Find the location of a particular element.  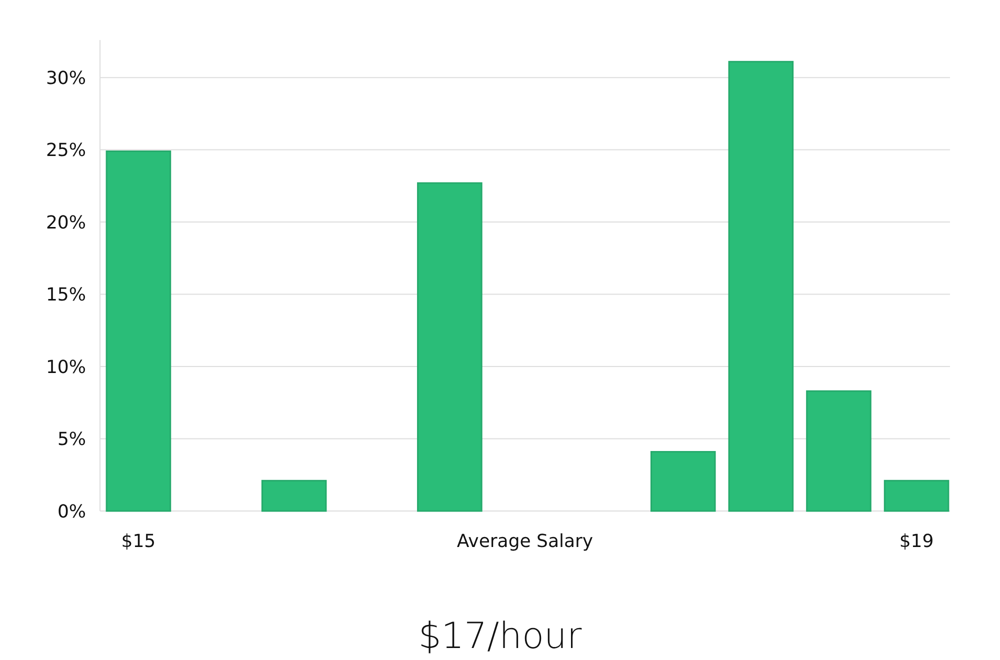

y-tick-label: 10% is located at coordinates (66, 367).